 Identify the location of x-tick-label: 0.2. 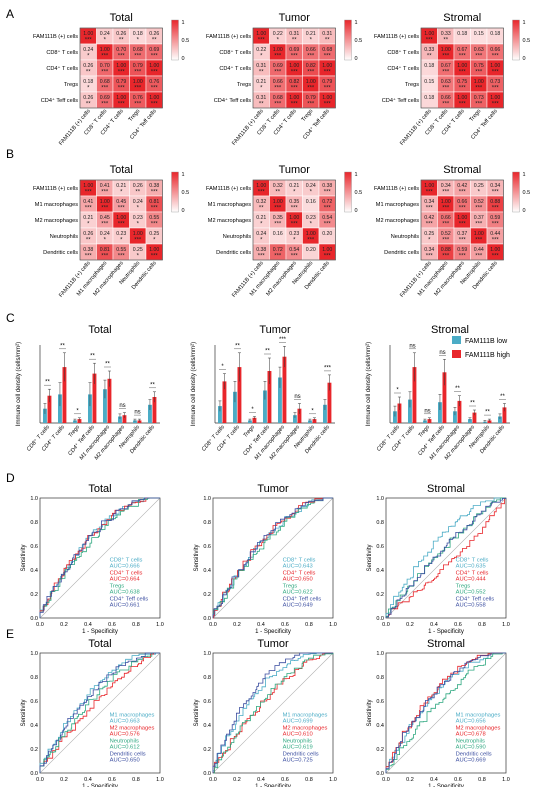
(64, 625).